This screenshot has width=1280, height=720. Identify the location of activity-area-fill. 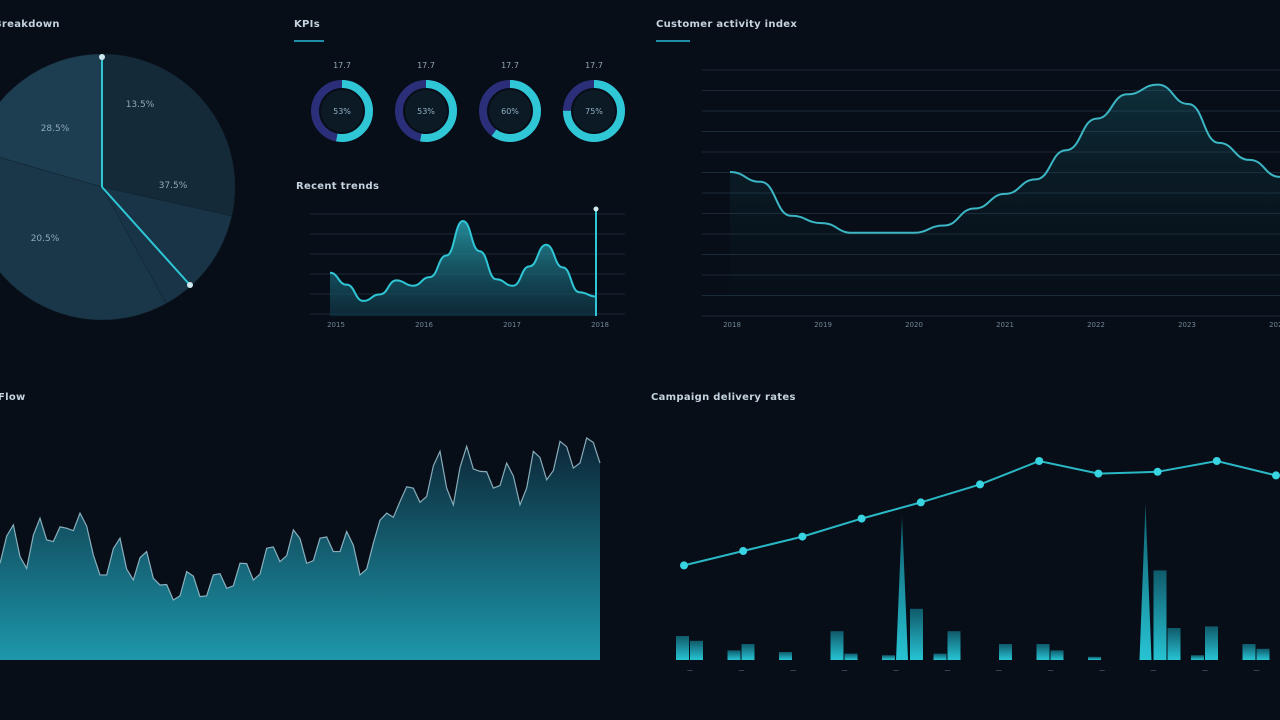
(1005, 198).